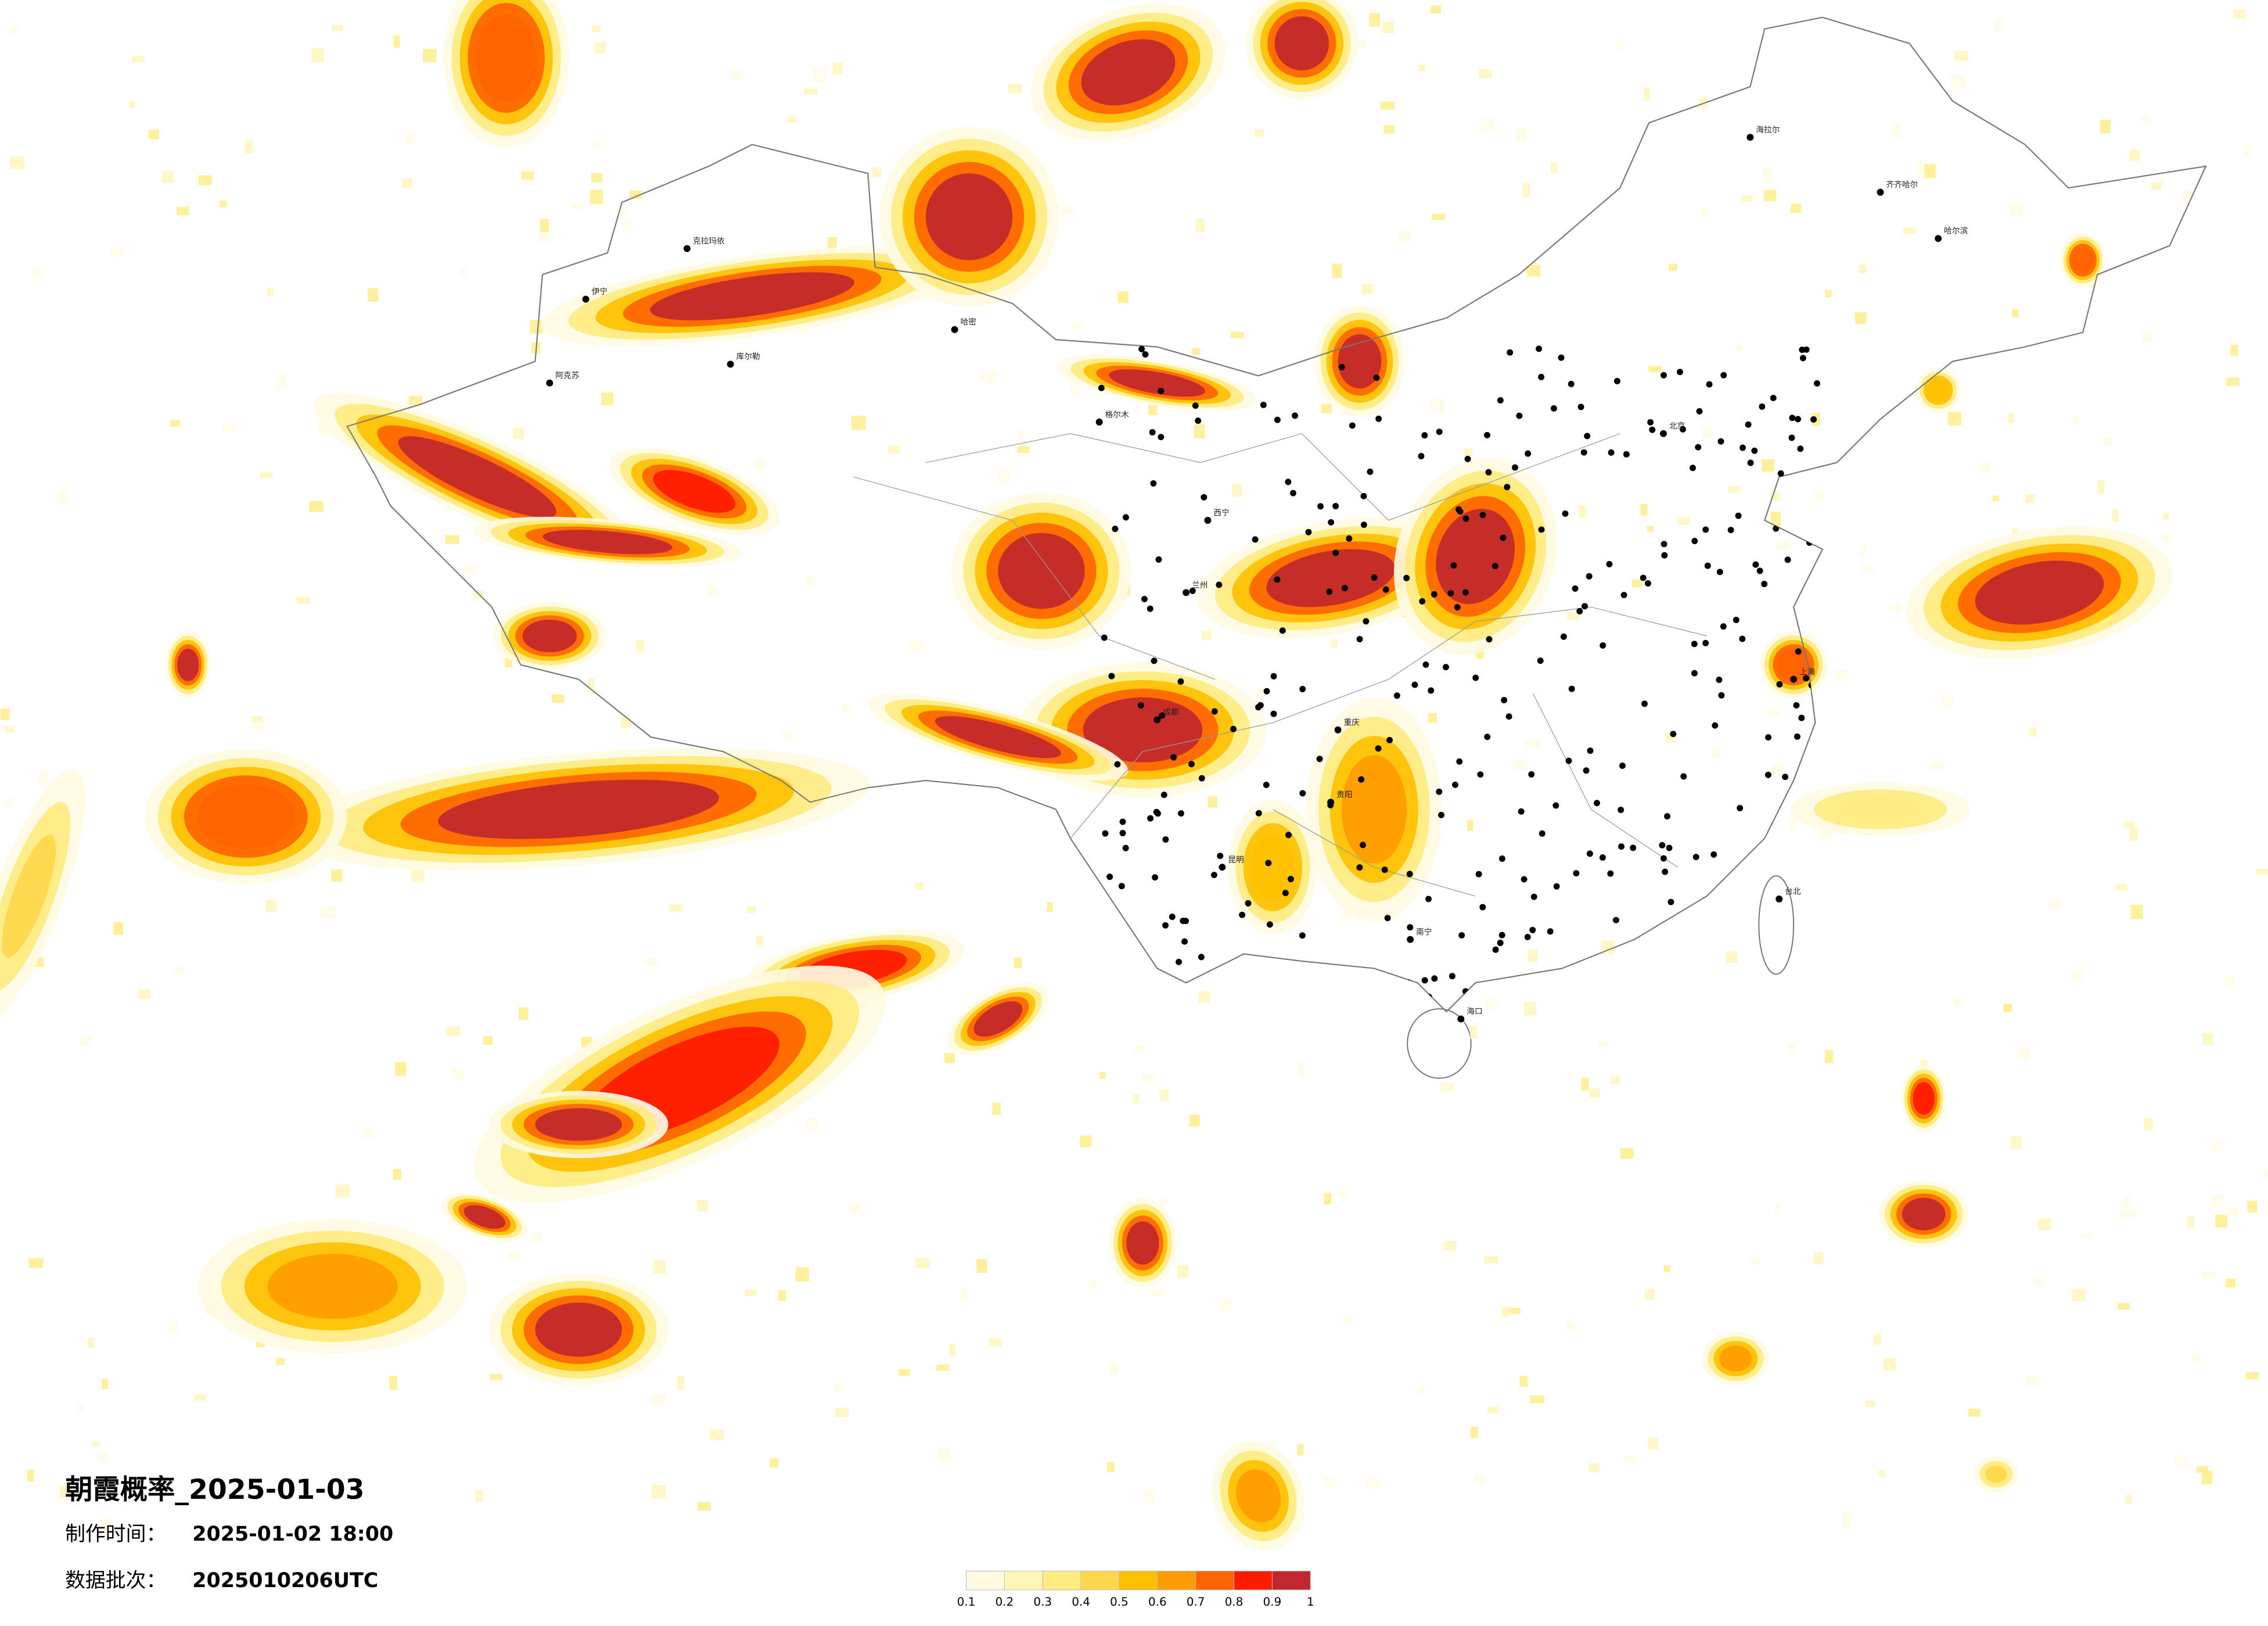  What do you see at coordinates (1902, 185) in the screenshot?
I see `city-label: 齐齐哈尔` at bounding box center [1902, 185].